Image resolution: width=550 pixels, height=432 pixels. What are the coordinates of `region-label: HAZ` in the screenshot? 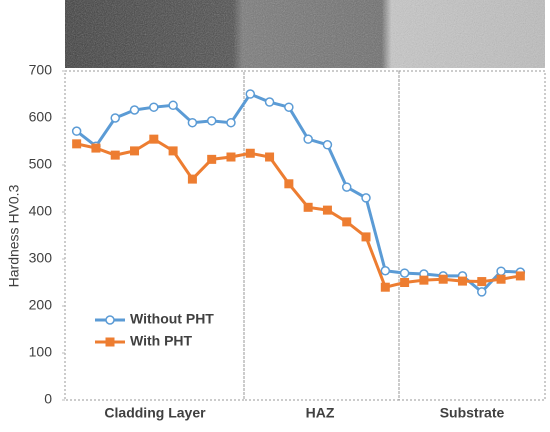 It's located at (320, 413).